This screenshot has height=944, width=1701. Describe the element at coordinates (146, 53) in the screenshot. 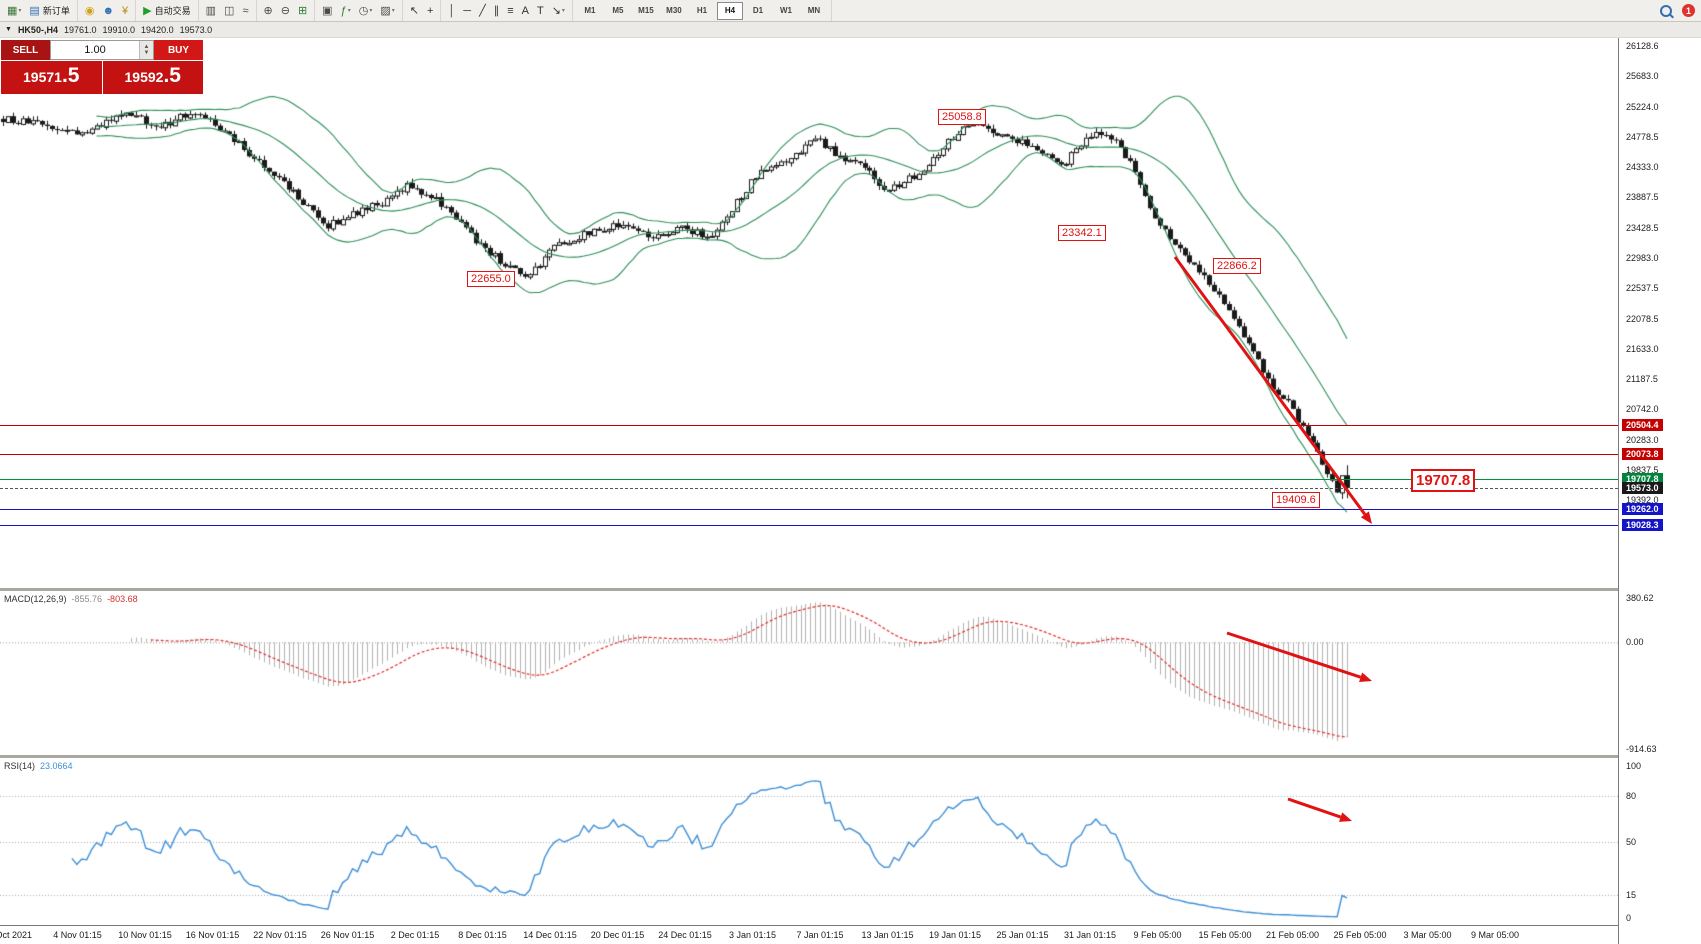

I see `spin-down-icon: ▼` at that location.